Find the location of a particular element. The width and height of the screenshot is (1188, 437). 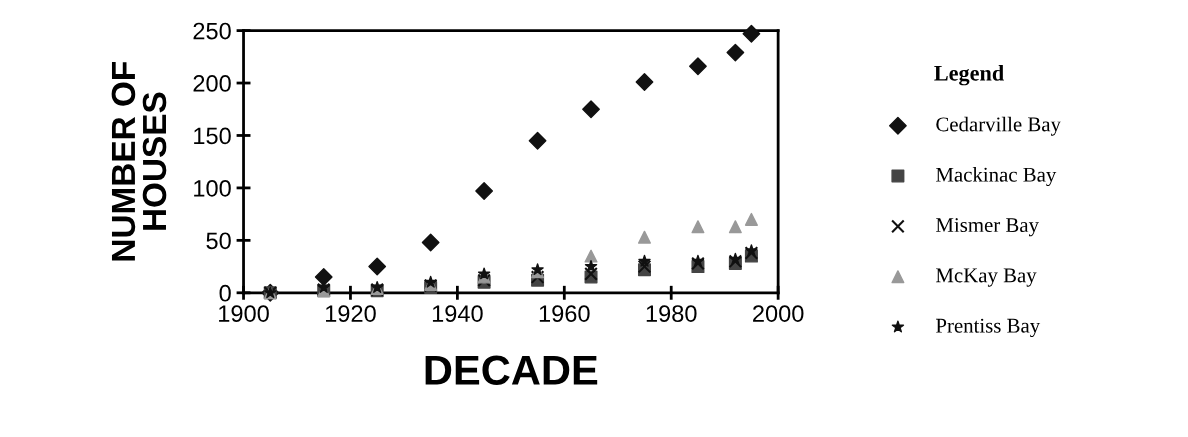

y-tick-label: 150 is located at coordinates (212, 136).